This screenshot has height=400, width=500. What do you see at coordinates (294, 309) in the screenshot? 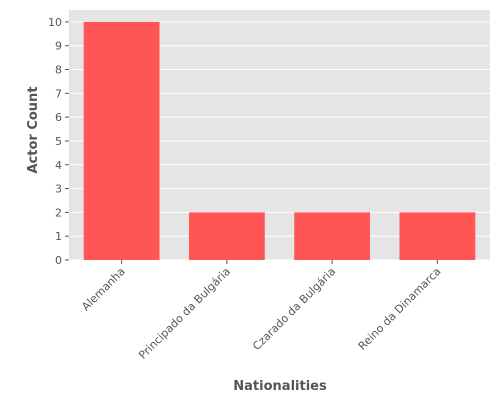
I see `x-tick-label: Czarado da Bulgária` at bounding box center [294, 309].